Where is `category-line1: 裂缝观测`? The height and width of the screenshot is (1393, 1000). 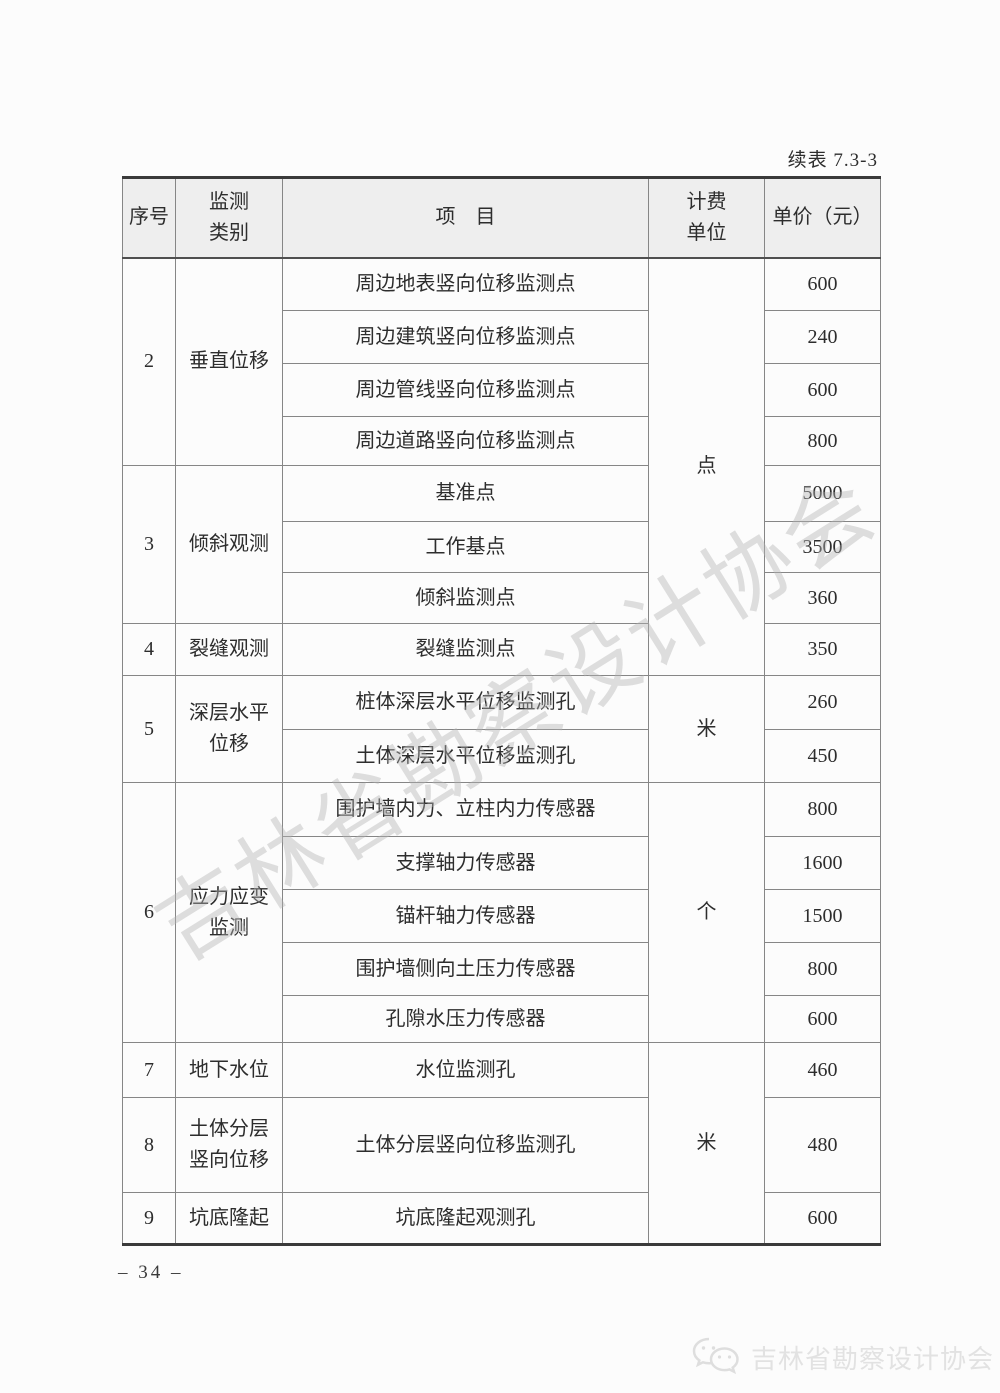
category-line1: 裂缝观测 is located at coordinates (229, 649).